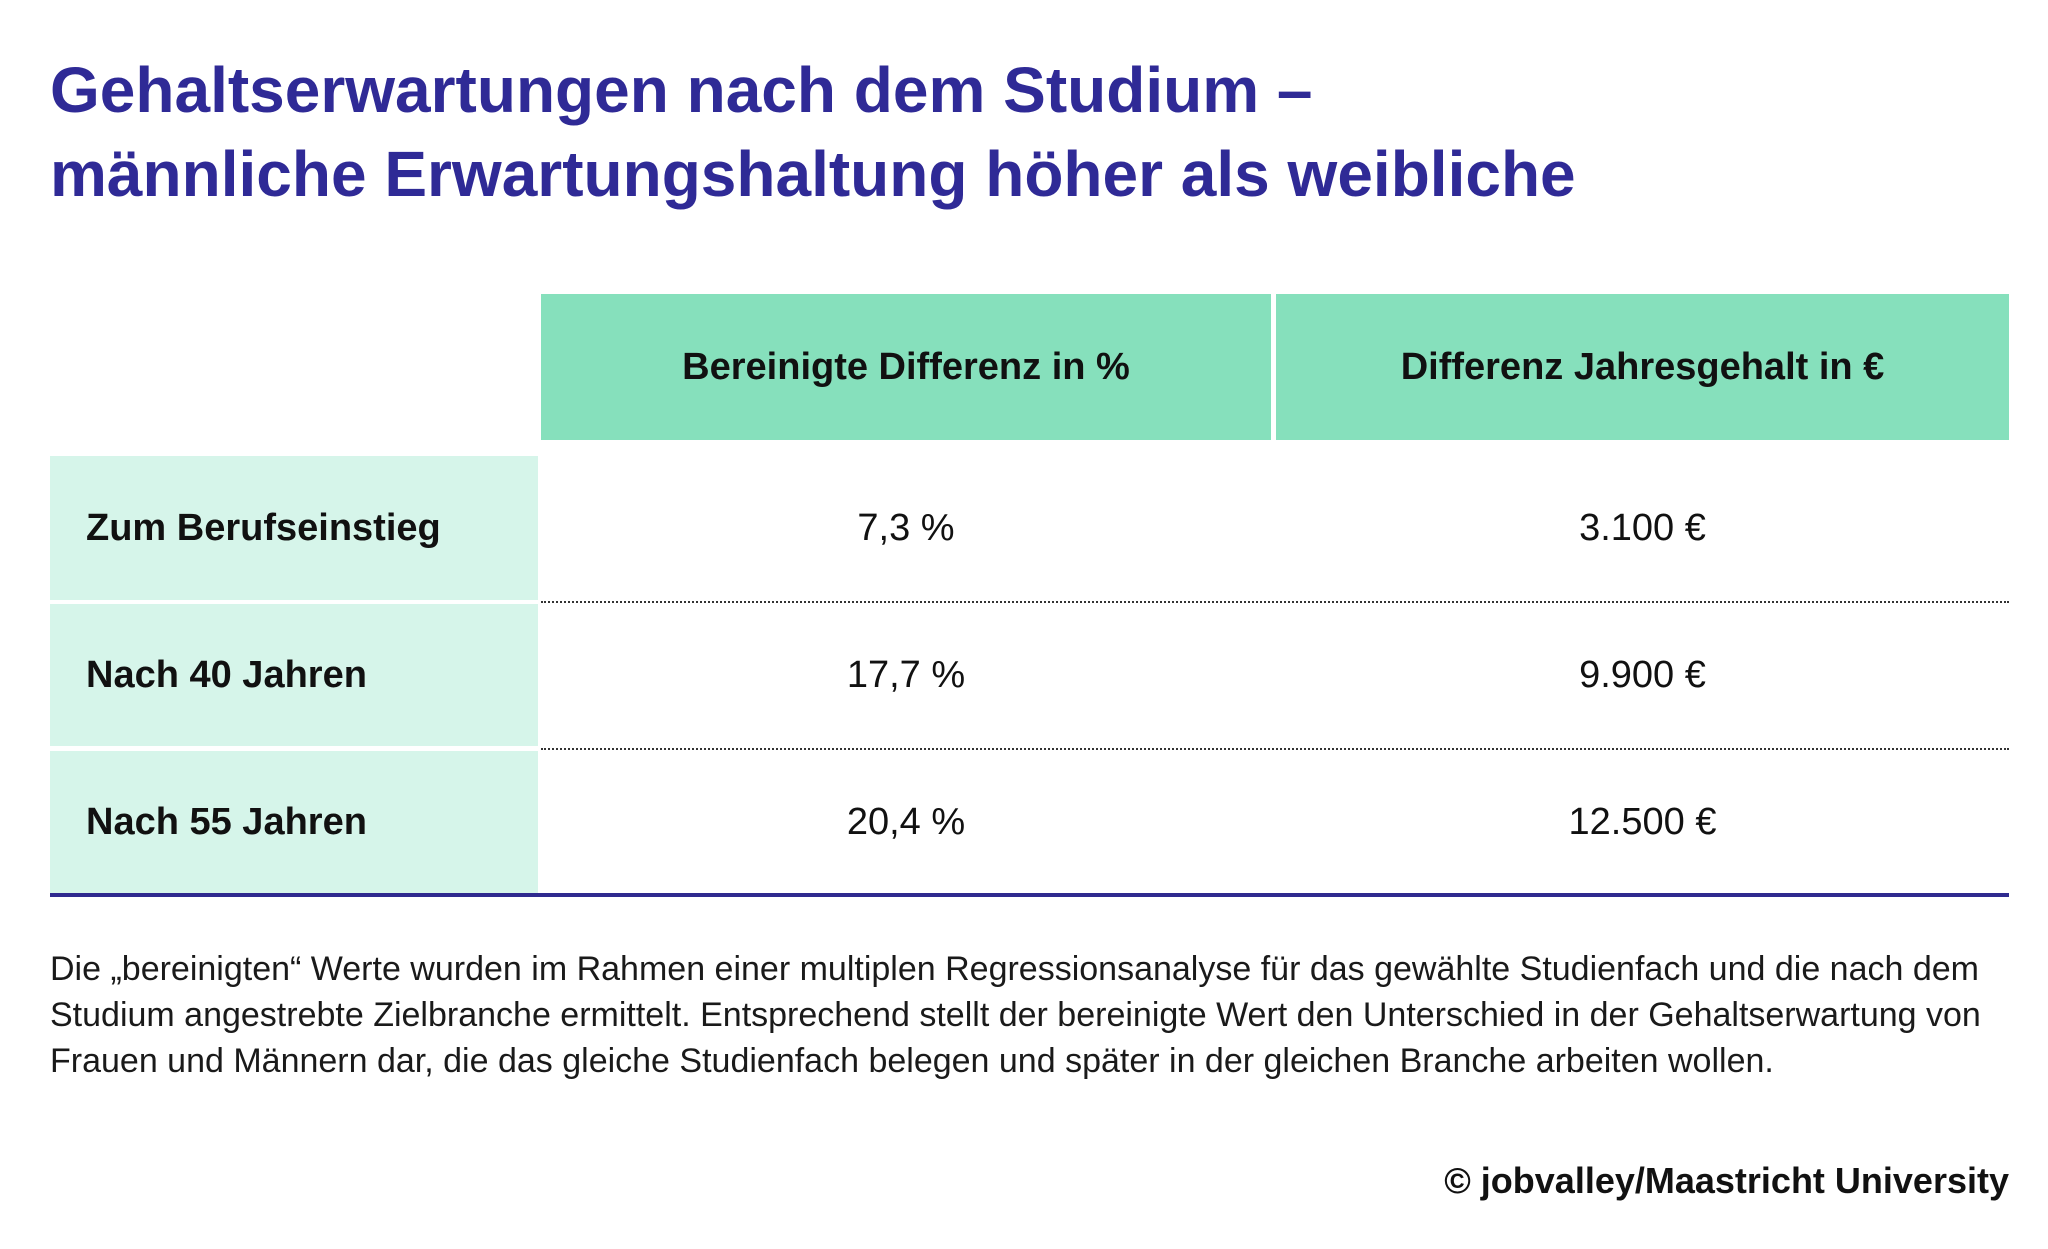 The height and width of the screenshot is (1249, 2048). I want to click on column-header-percent: Bereinigte Differenz in %, so click(906, 367).